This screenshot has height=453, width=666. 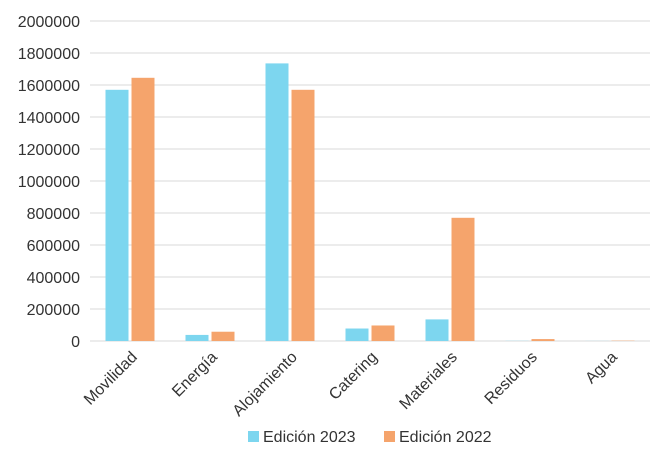 What do you see at coordinates (53, 246) in the screenshot?
I see `y-tick-label: 600000` at bounding box center [53, 246].